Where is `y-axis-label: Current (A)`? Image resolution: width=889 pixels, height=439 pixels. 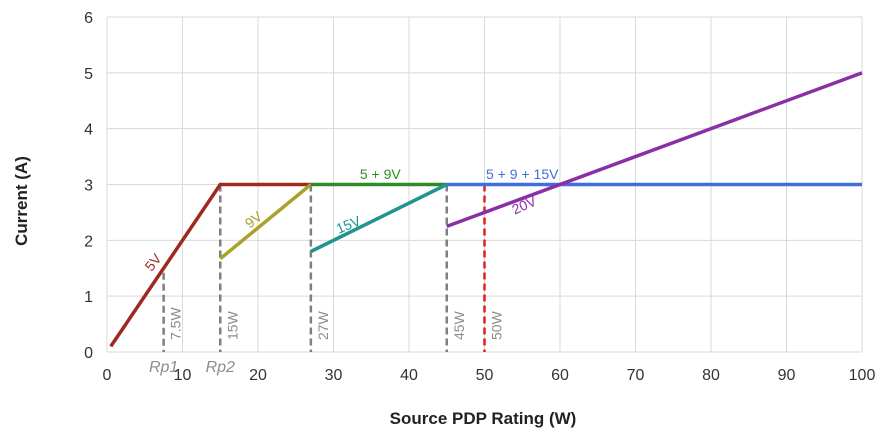 y-axis-label: Current (A) is located at coordinates (21, 201).